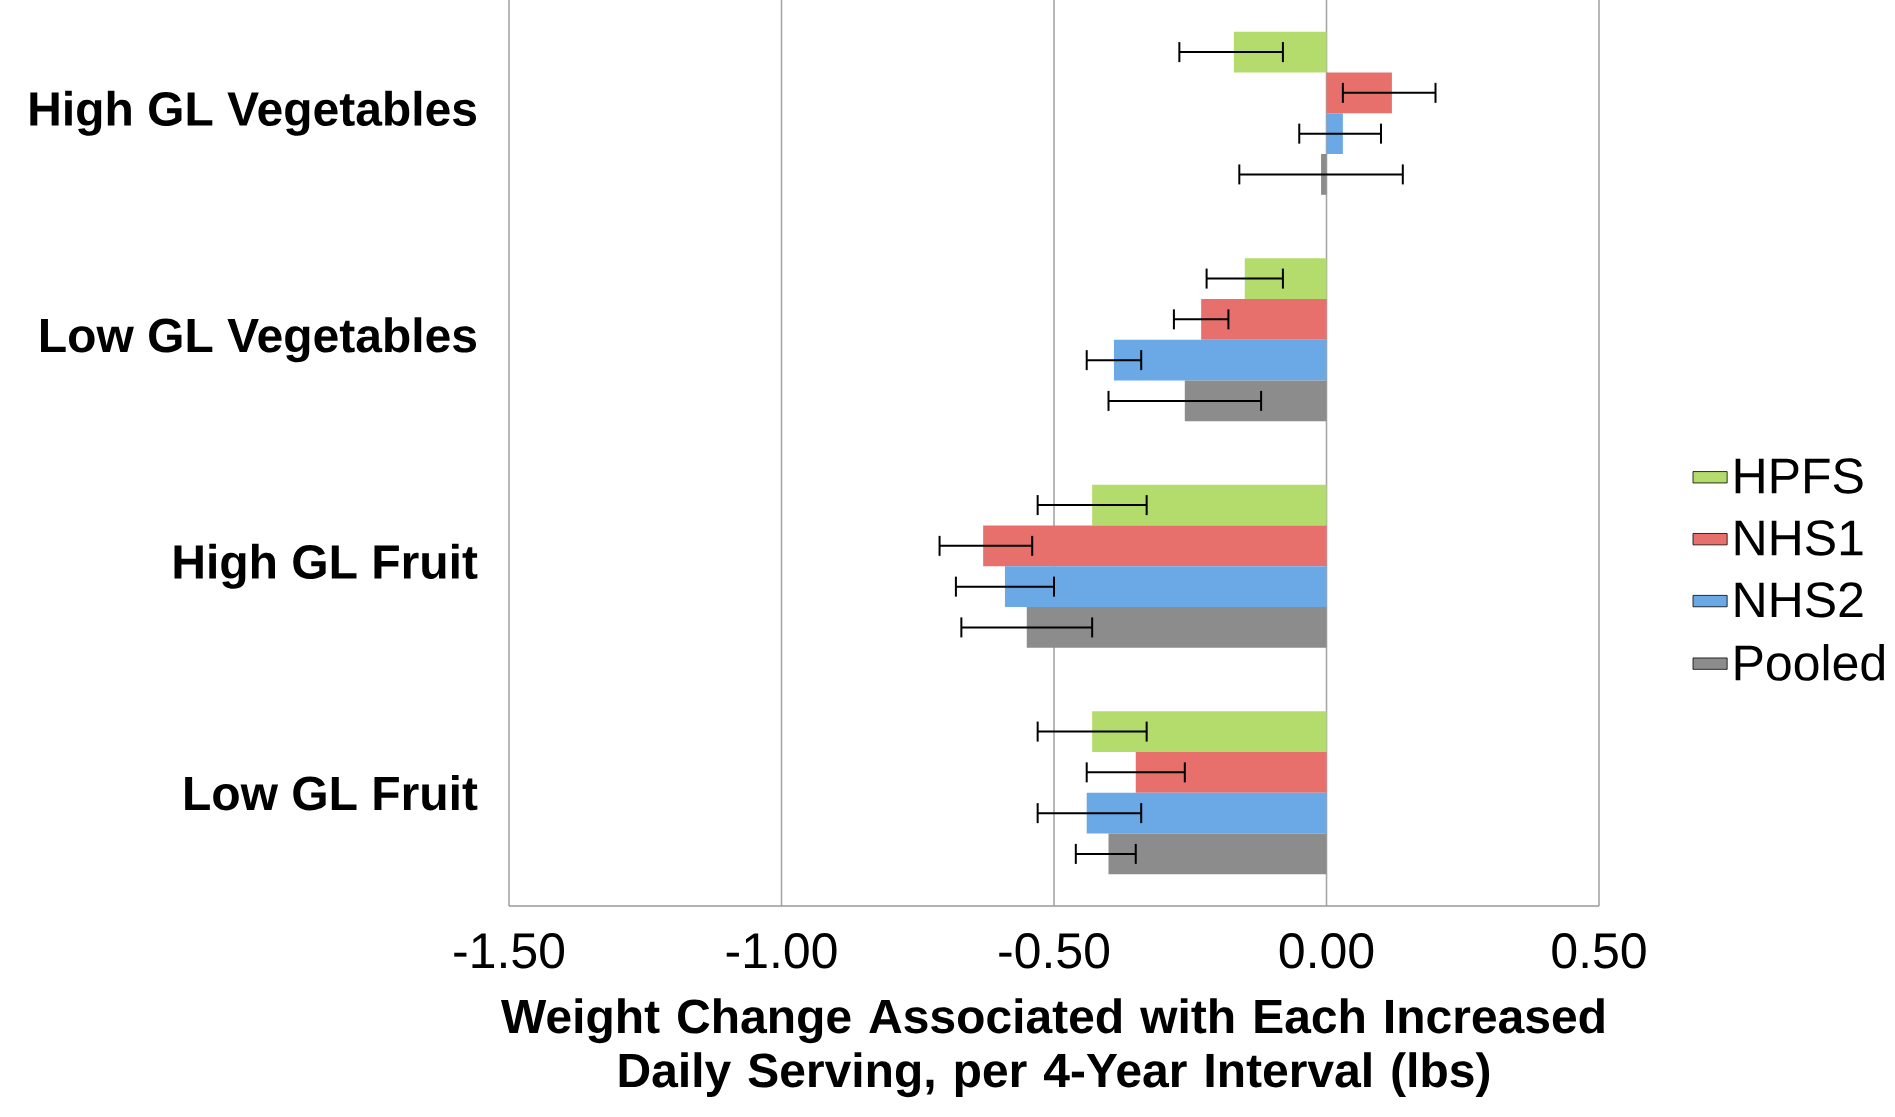  Describe the element at coordinates (326, 566) in the screenshot. I see `y-tick-label: High GL Fruit` at that location.